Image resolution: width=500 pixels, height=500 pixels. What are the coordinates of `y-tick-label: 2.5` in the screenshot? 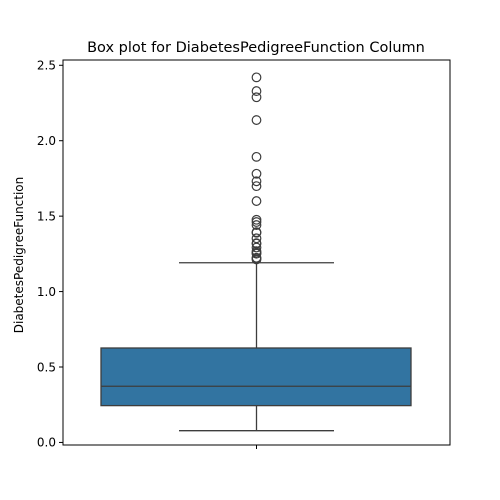 It's located at (46, 66).